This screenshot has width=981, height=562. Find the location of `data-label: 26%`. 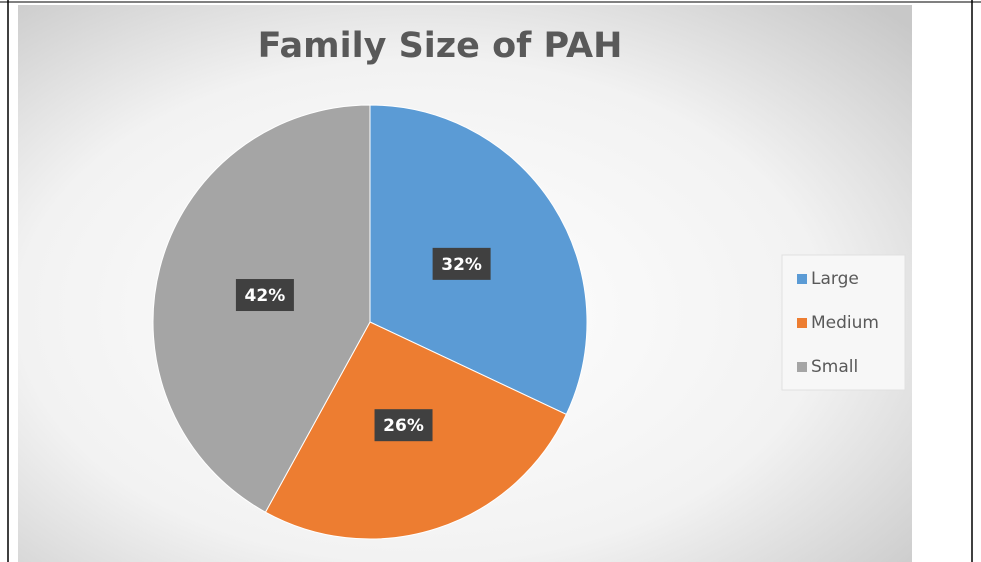

data-label: 26% is located at coordinates (403, 426).